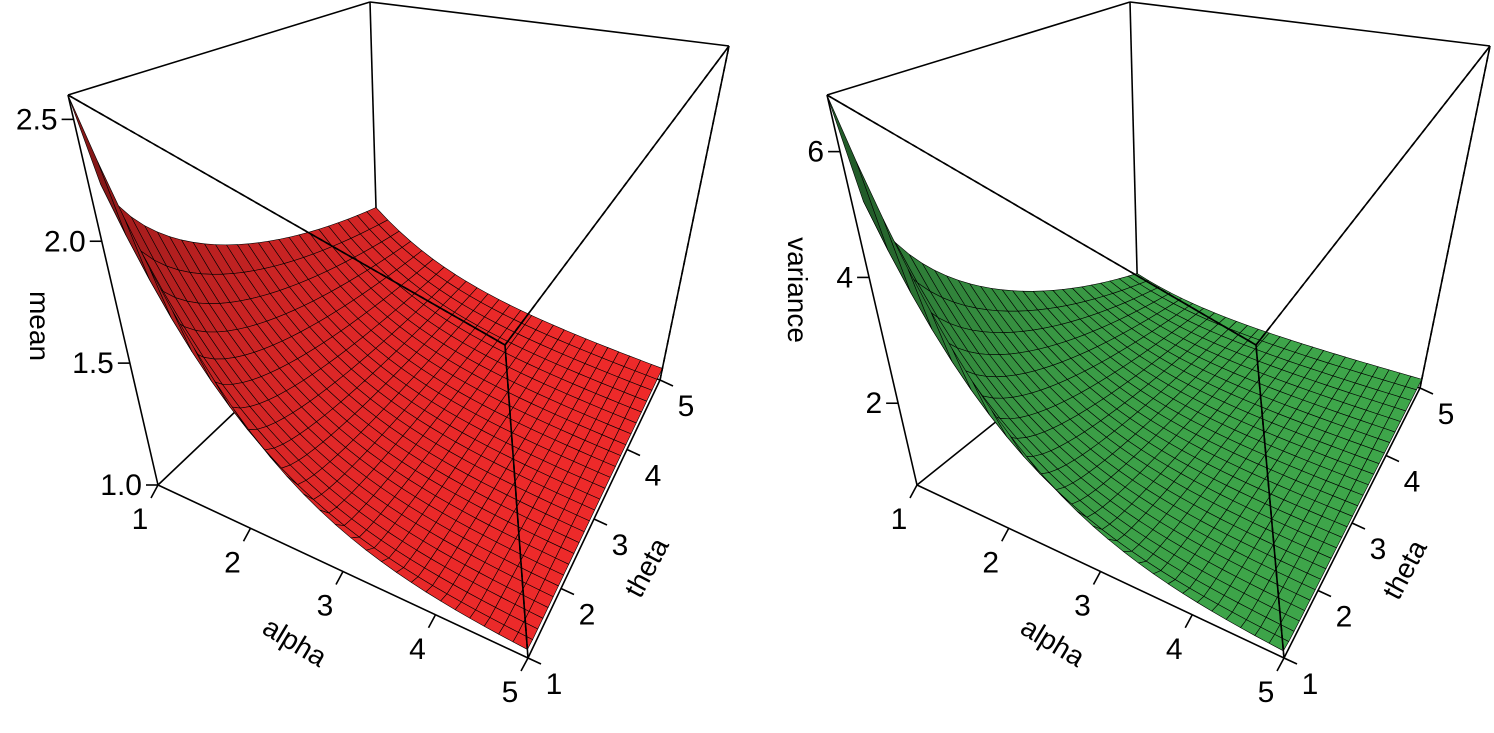 The image size is (1494, 733). What do you see at coordinates (653, 476) in the screenshot?
I see `mean-y-tick-label: 4` at bounding box center [653, 476].